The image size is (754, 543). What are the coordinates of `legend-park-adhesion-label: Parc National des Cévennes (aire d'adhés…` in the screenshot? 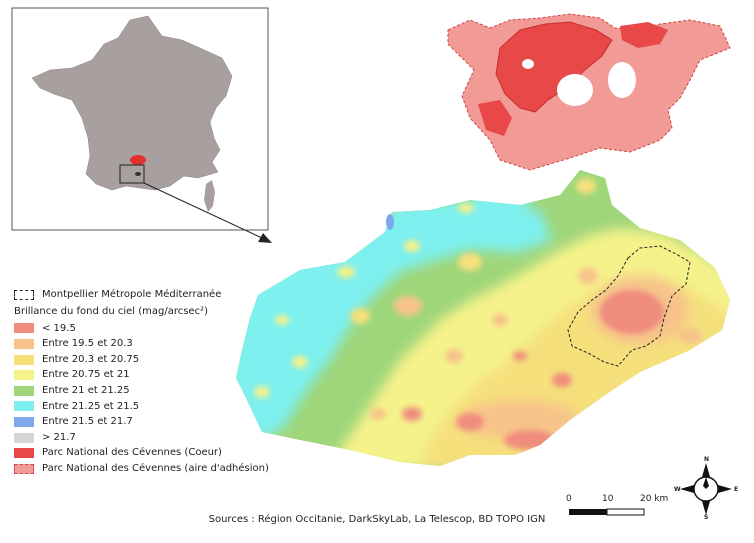 It's located at (155, 468).